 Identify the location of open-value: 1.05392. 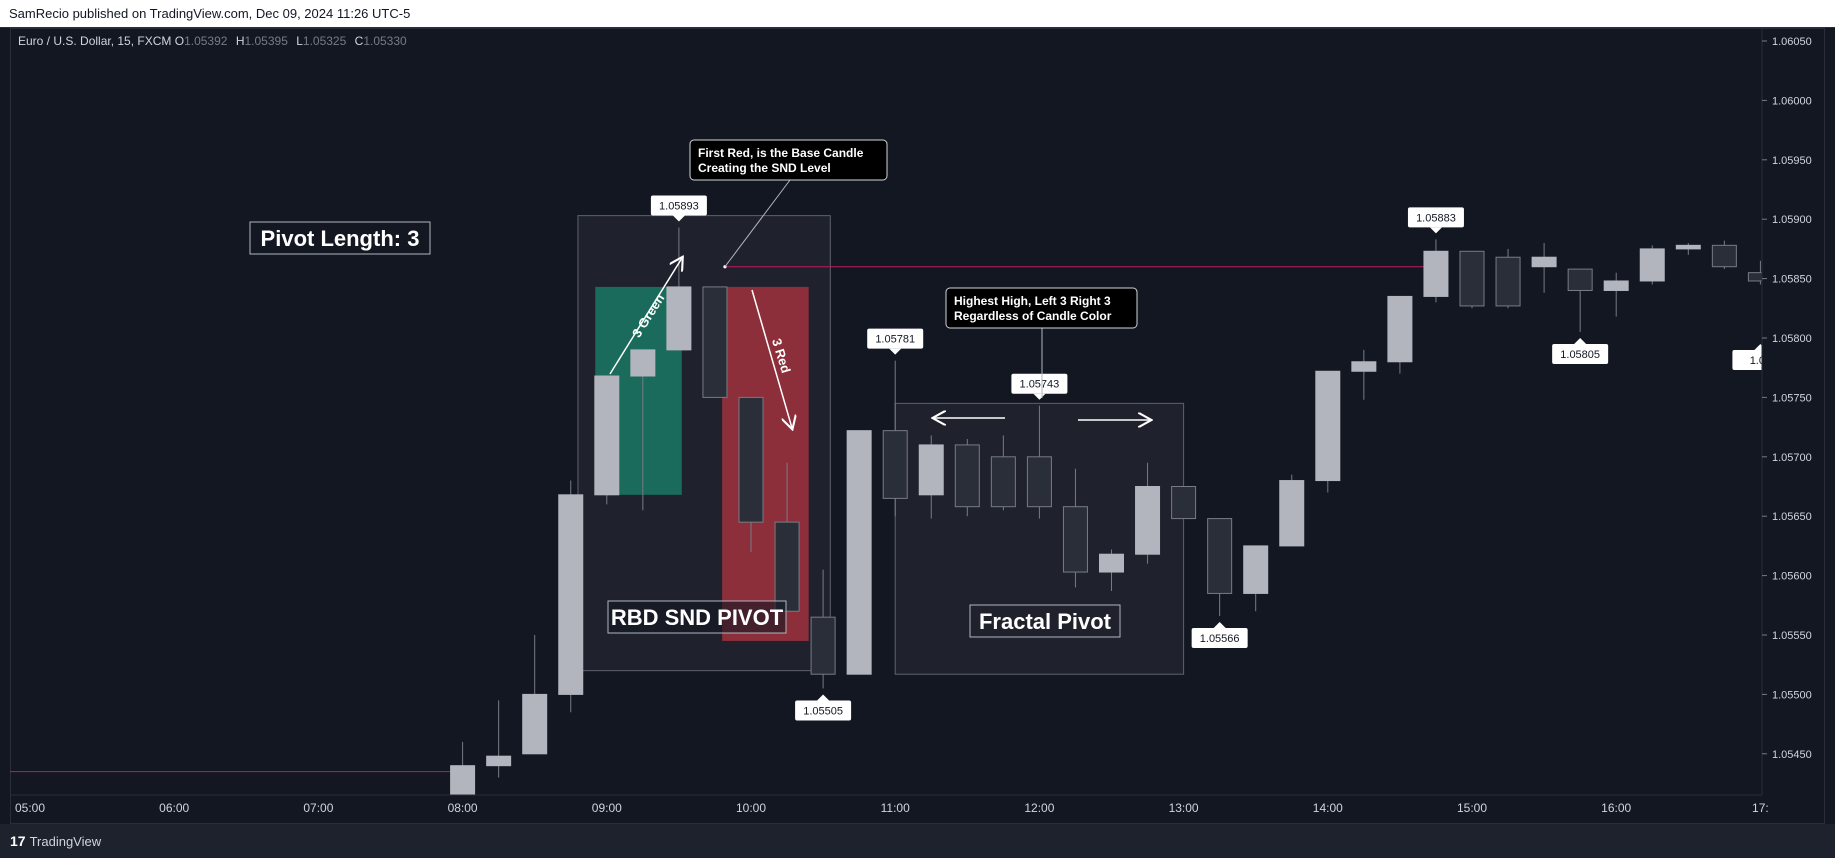
(206, 41).